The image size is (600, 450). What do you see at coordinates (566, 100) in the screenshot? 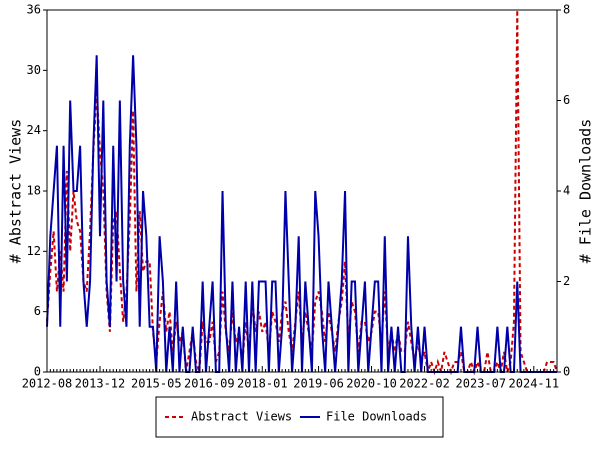
I see `y2-tick-label: 6` at bounding box center [566, 100].